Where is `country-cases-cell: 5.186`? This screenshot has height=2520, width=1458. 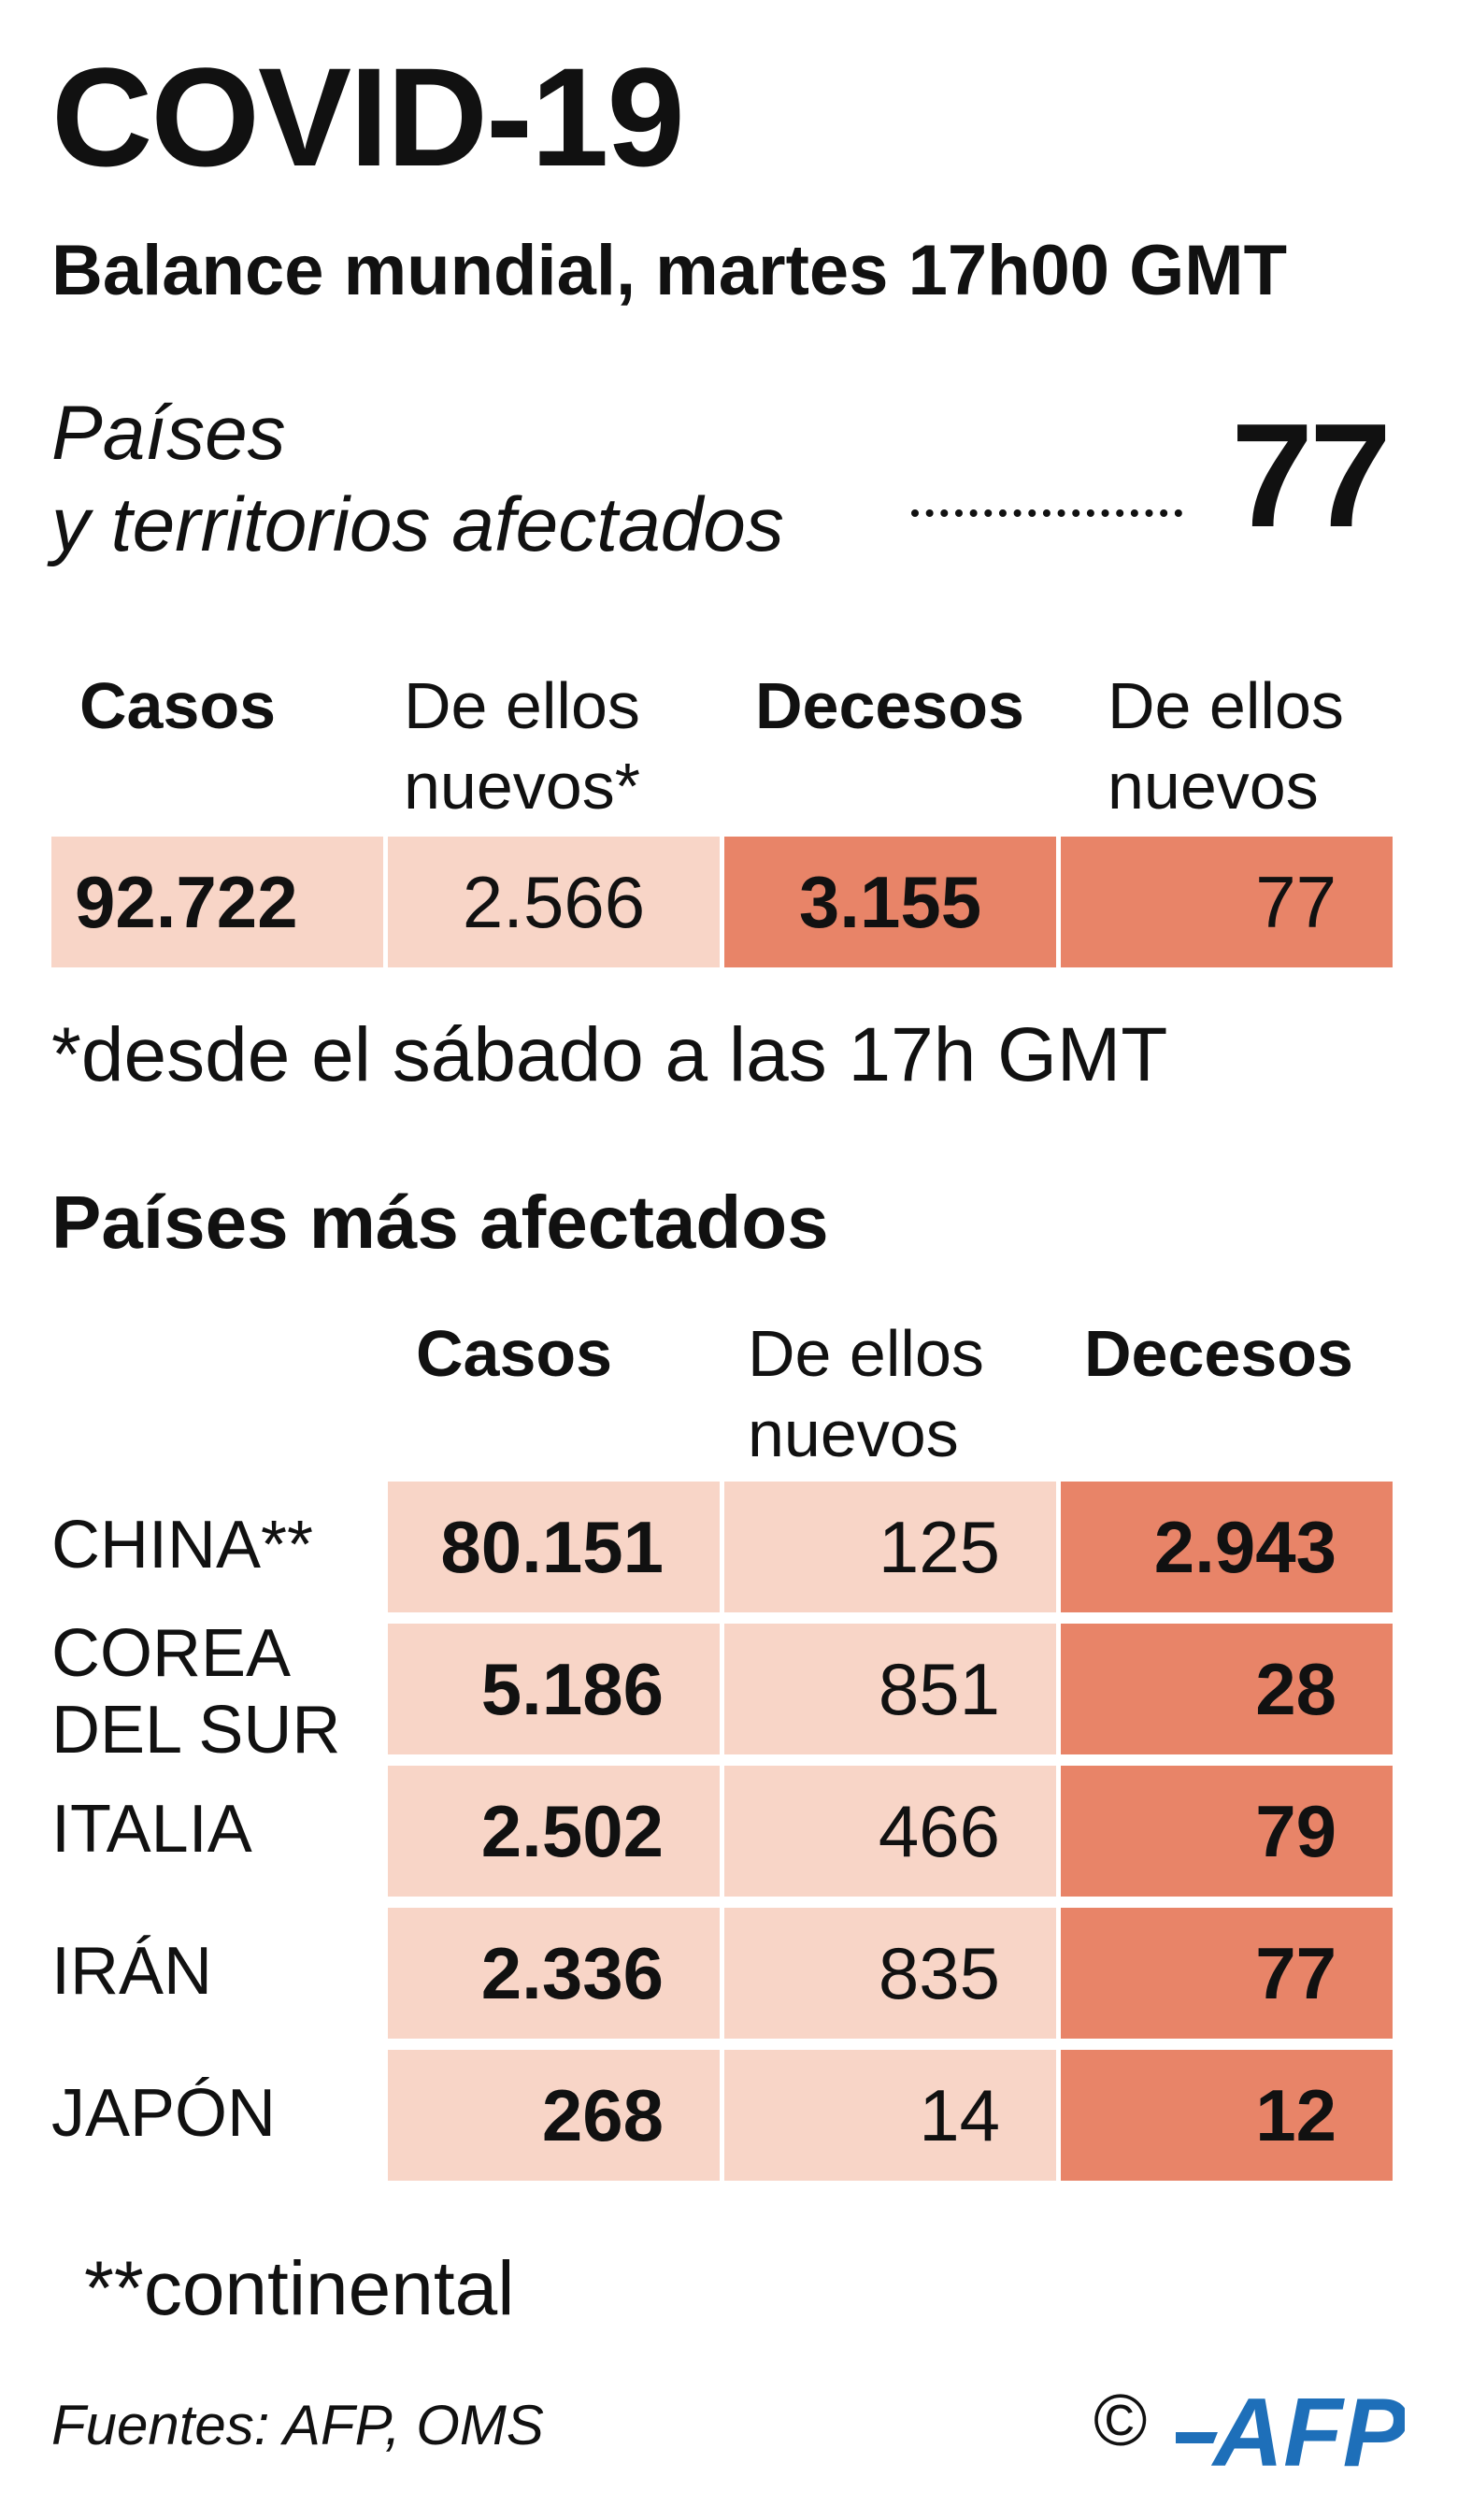
country-cases-cell: 5.186 is located at coordinates (554, 1689).